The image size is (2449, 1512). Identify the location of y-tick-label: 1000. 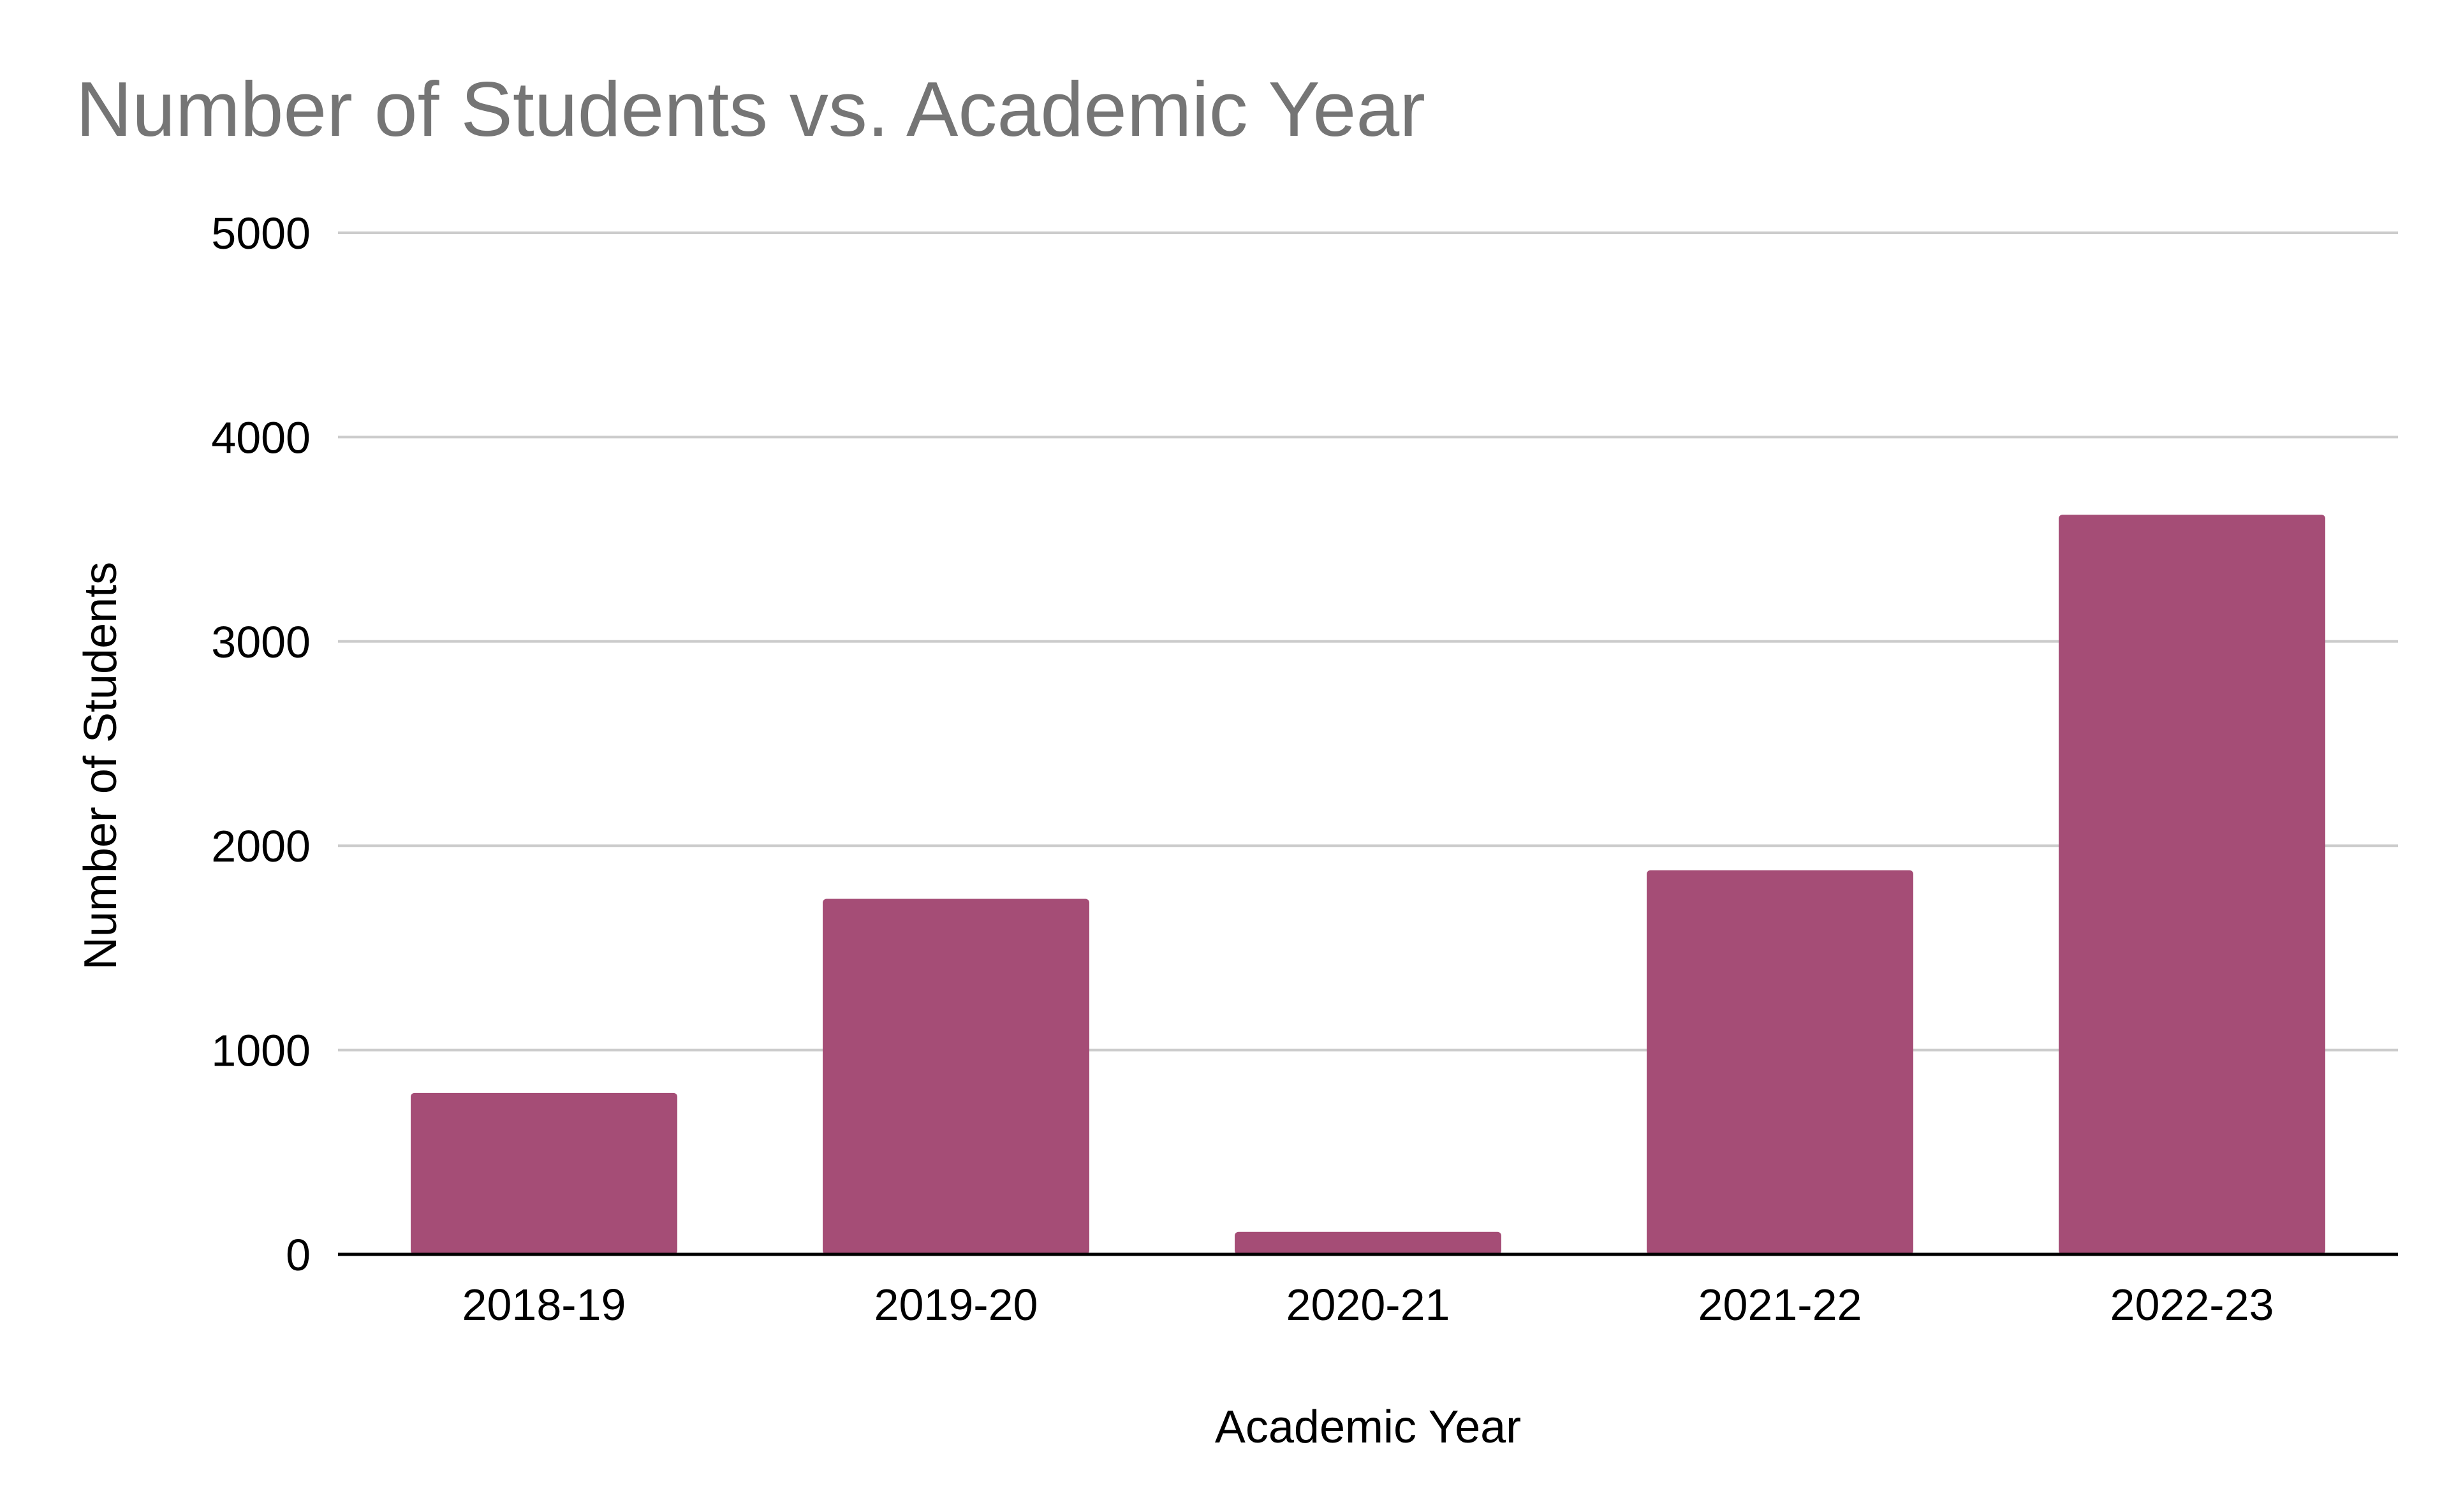
(261, 1051).